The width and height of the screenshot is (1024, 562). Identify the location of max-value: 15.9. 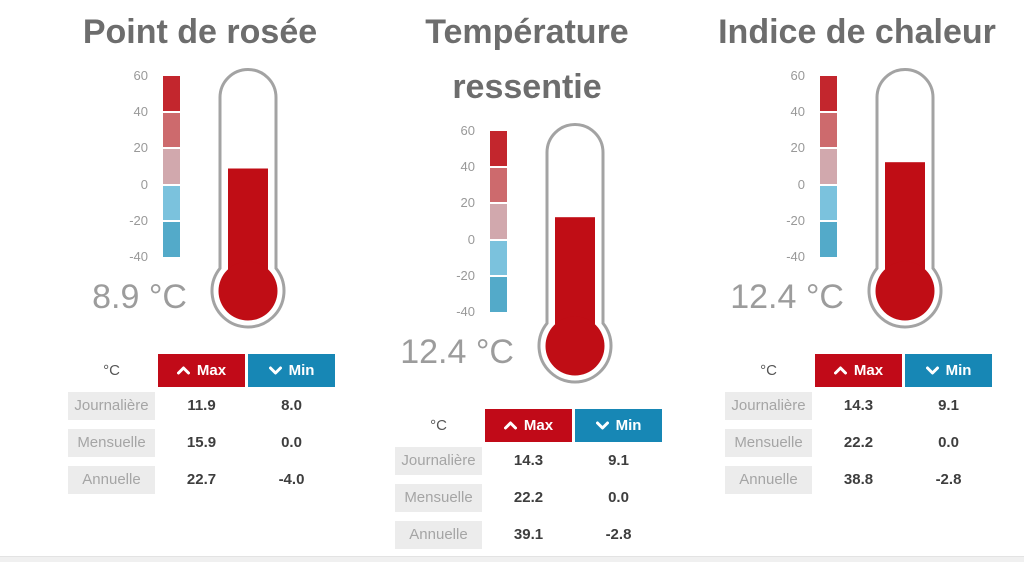
(201, 442).